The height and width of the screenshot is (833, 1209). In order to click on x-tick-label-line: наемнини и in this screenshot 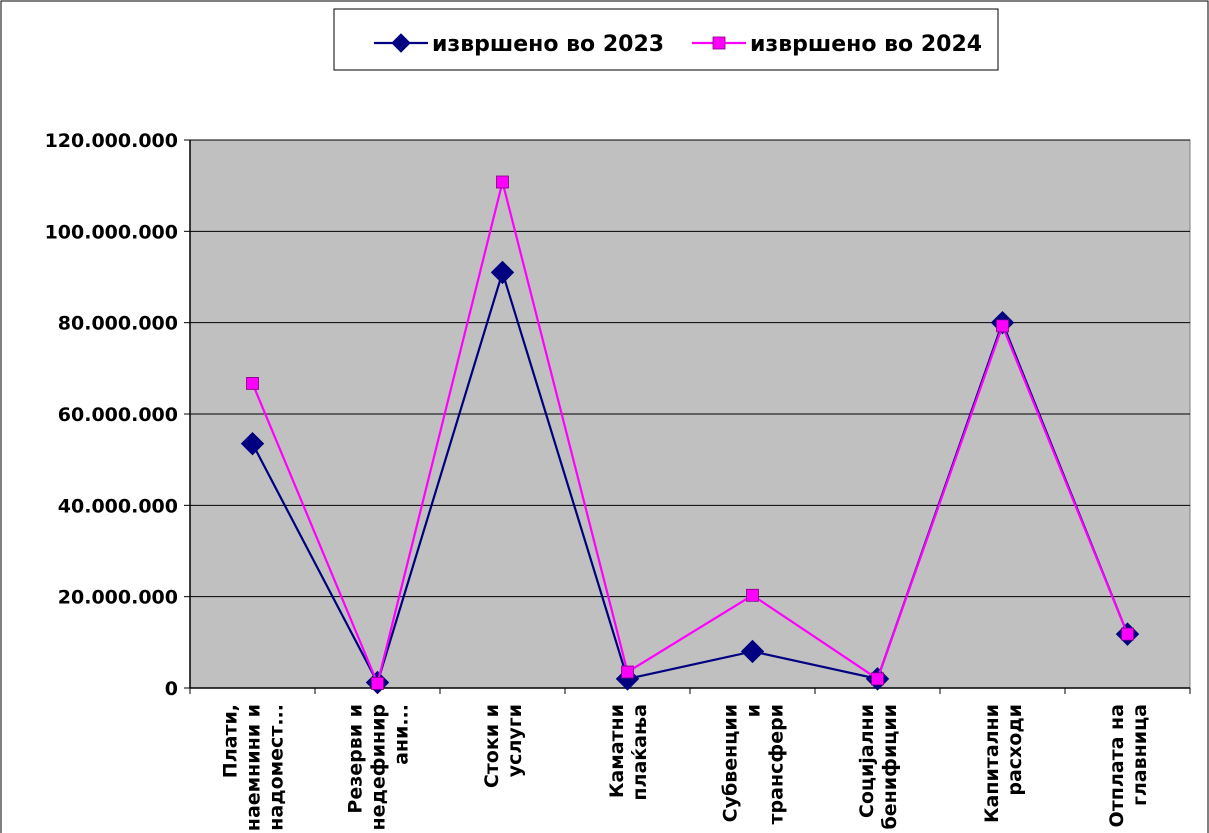, I will do `click(254, 767)`.